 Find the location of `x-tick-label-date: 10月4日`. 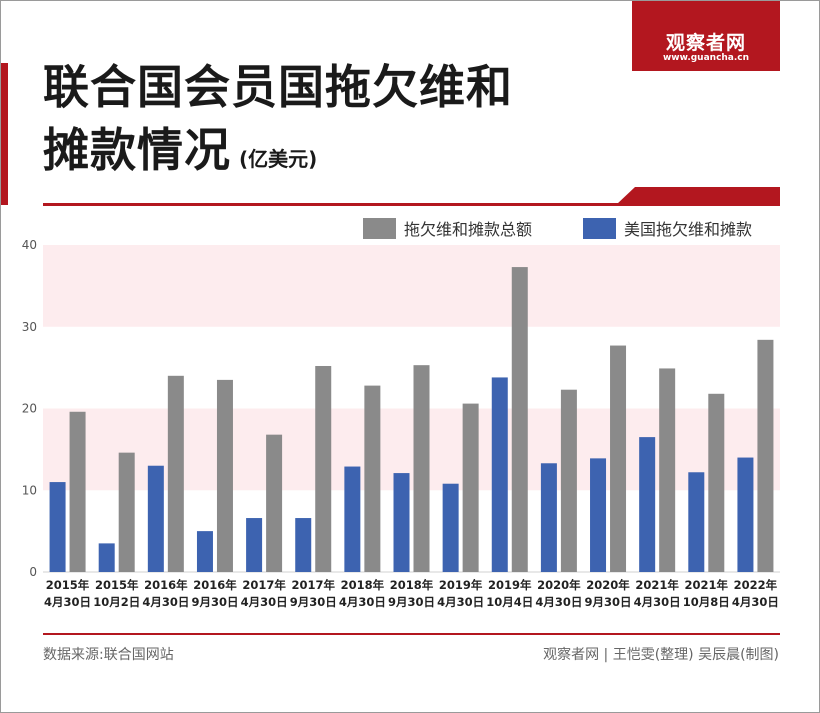

x-tick-label-date: 10月4日 is located at coordinates (509, 602).